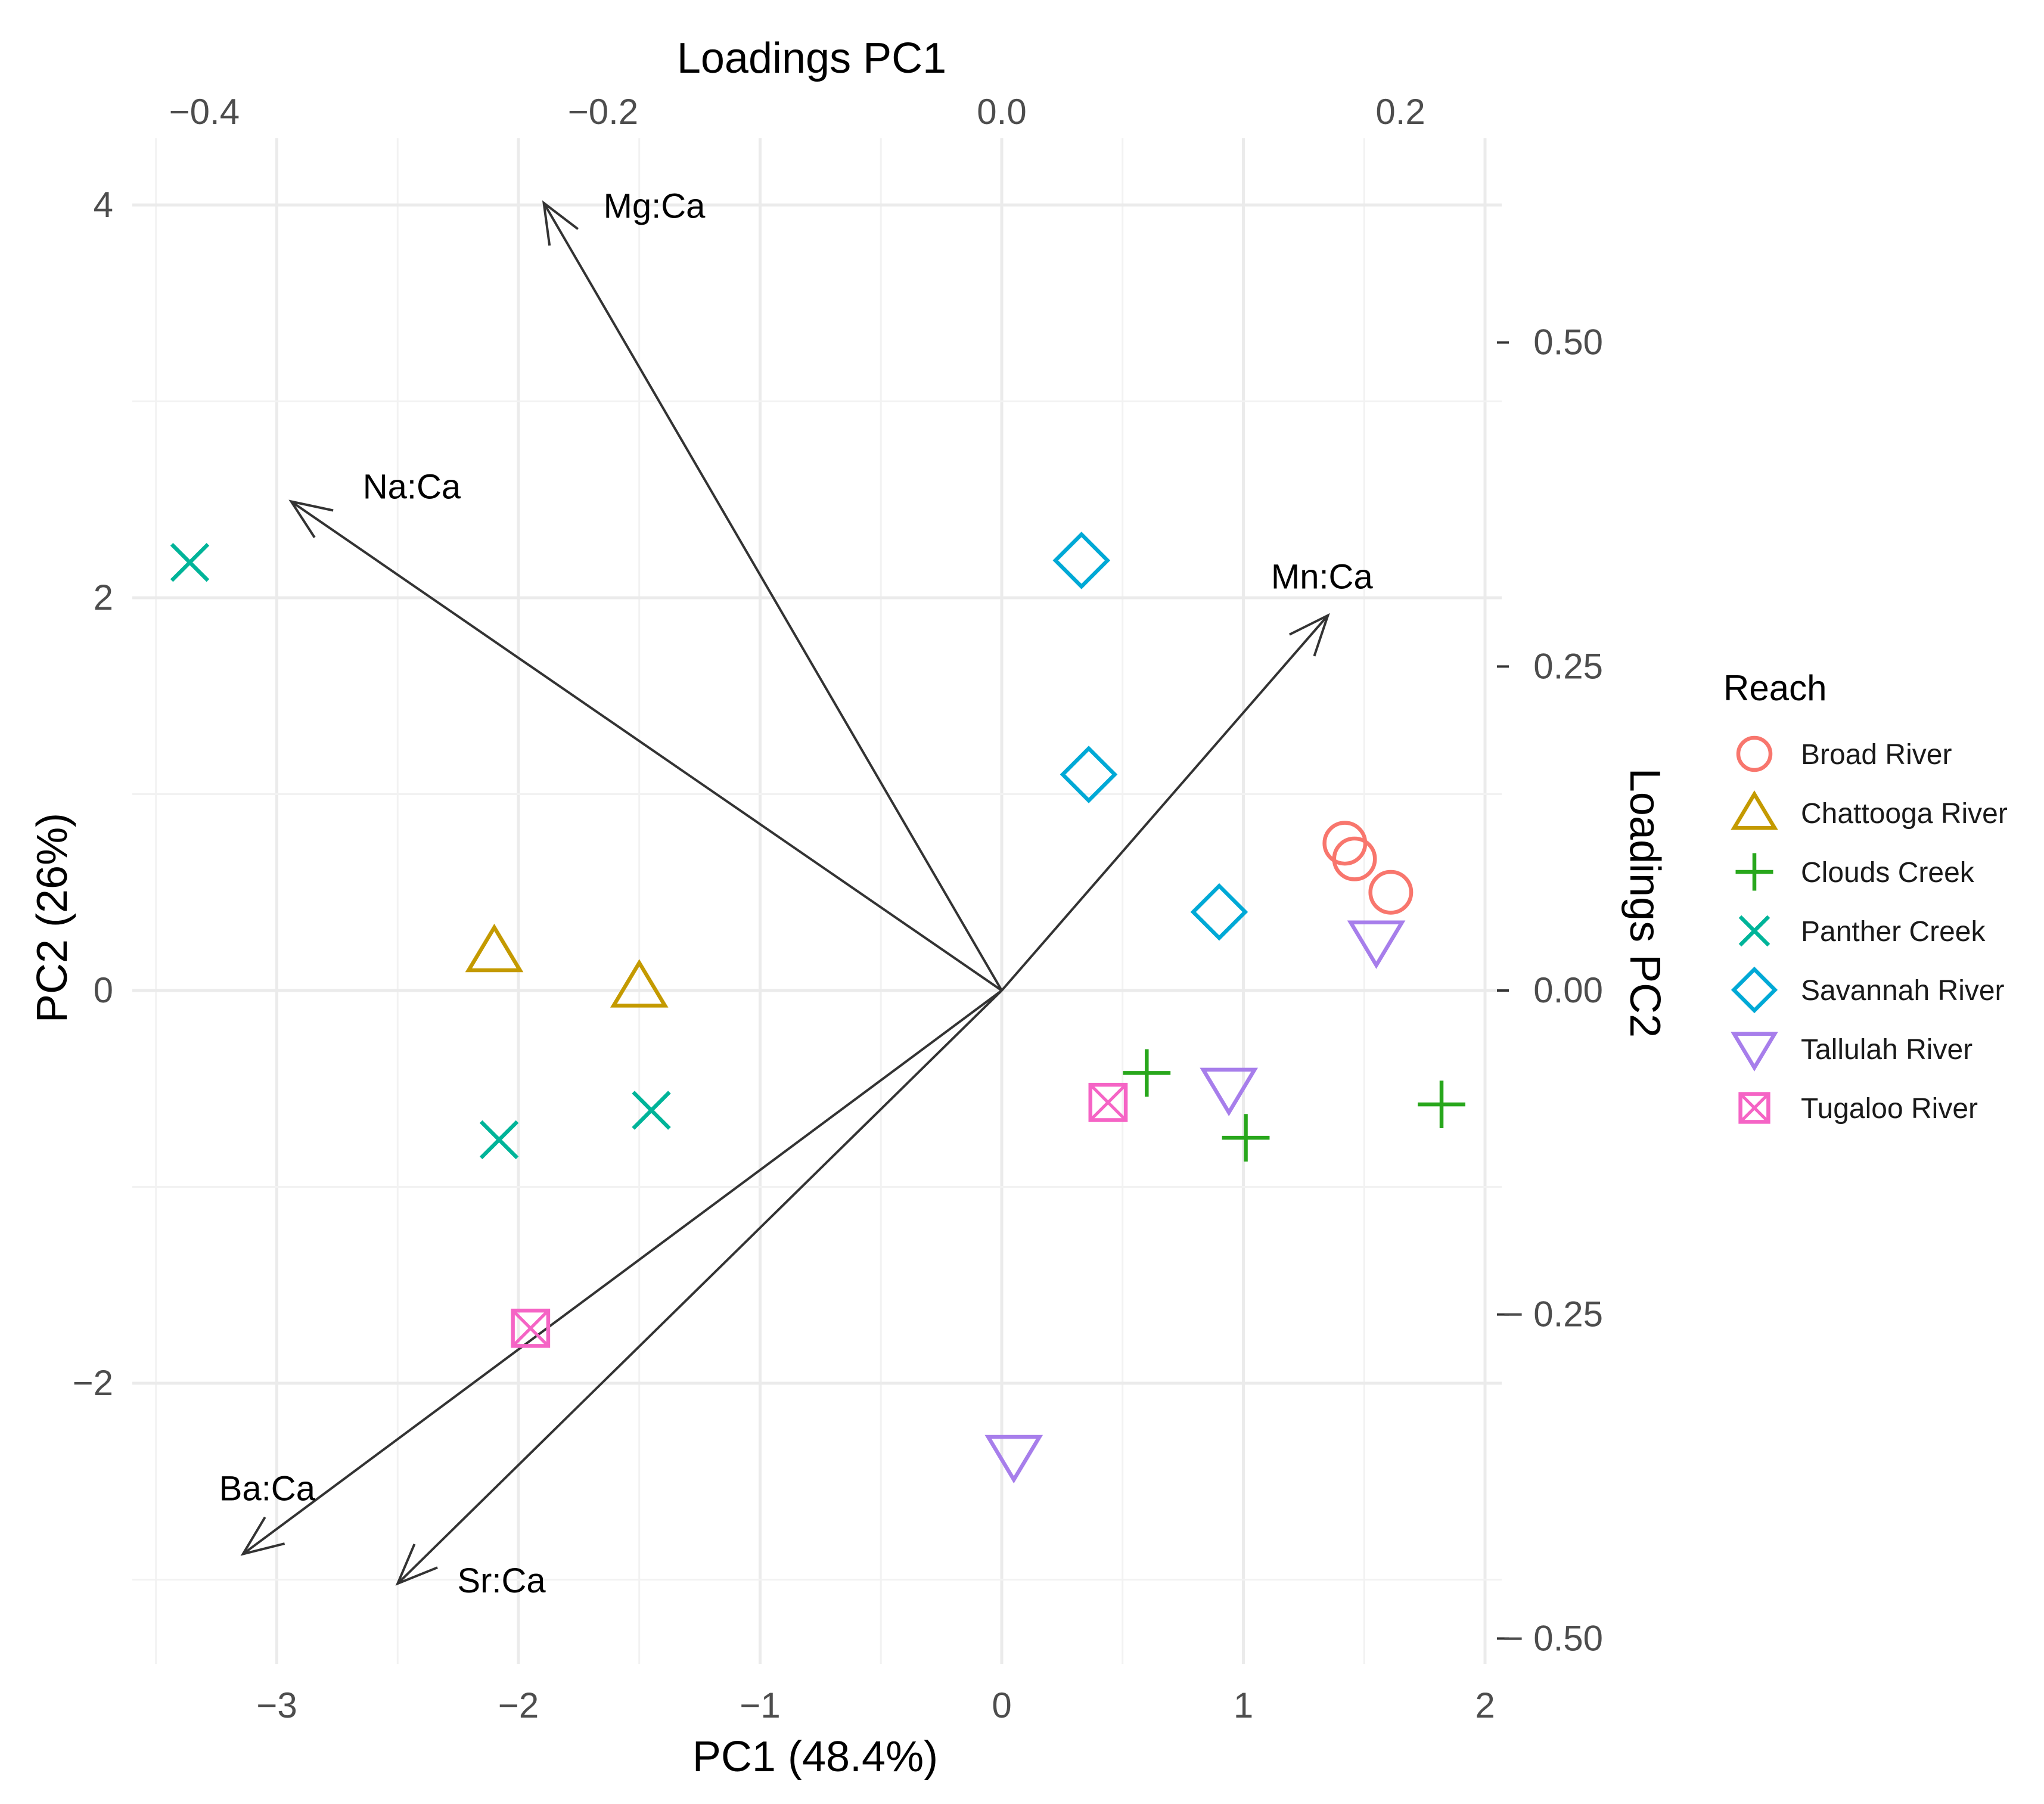 This screenshot has width=2044, height=1804. Describe the element at coordinates (1888, 873) in the screenshot. I see `legend-label: Clouds Creek` at that location.